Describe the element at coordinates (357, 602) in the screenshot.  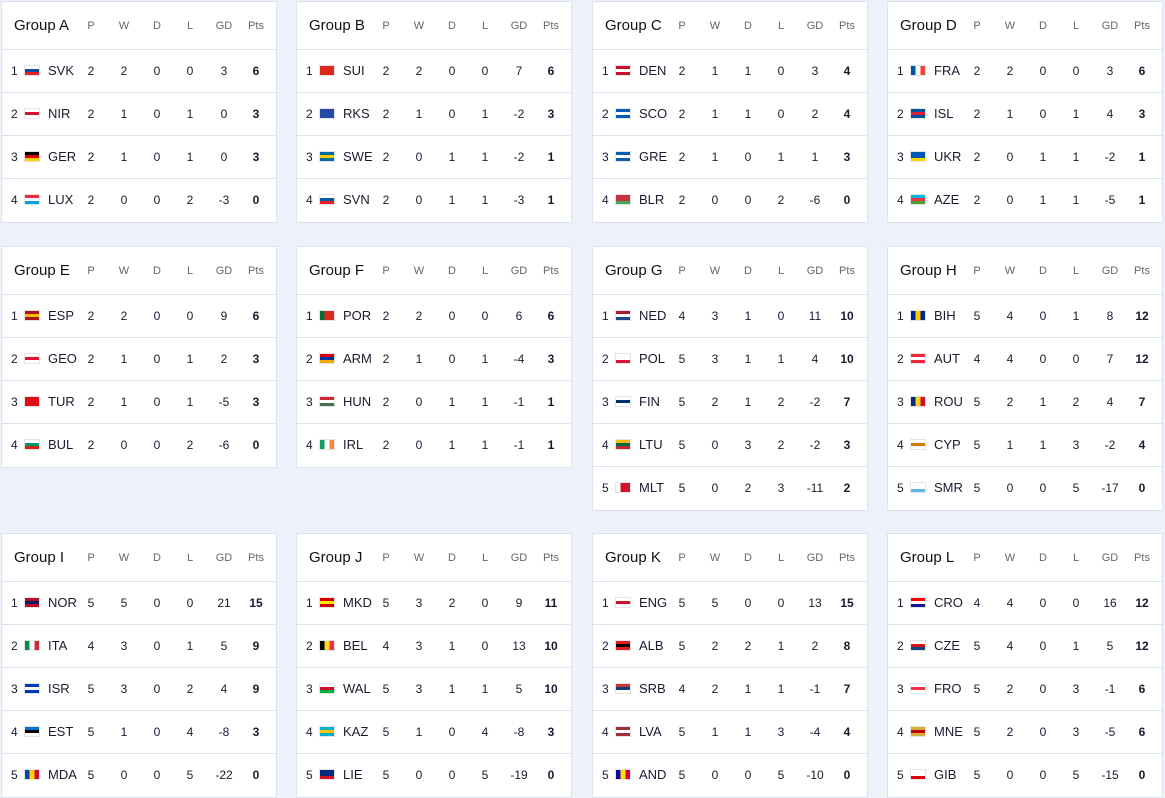
I see `team-code: MKD` at that location.